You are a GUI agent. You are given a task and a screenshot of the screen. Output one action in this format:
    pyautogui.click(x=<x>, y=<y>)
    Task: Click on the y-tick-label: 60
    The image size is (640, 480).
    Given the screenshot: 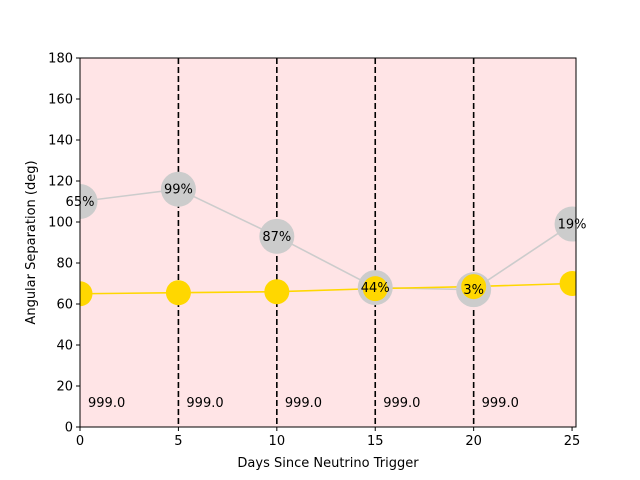 What is the action you would take?
    pyautogui.click(x=64, y=305)
    